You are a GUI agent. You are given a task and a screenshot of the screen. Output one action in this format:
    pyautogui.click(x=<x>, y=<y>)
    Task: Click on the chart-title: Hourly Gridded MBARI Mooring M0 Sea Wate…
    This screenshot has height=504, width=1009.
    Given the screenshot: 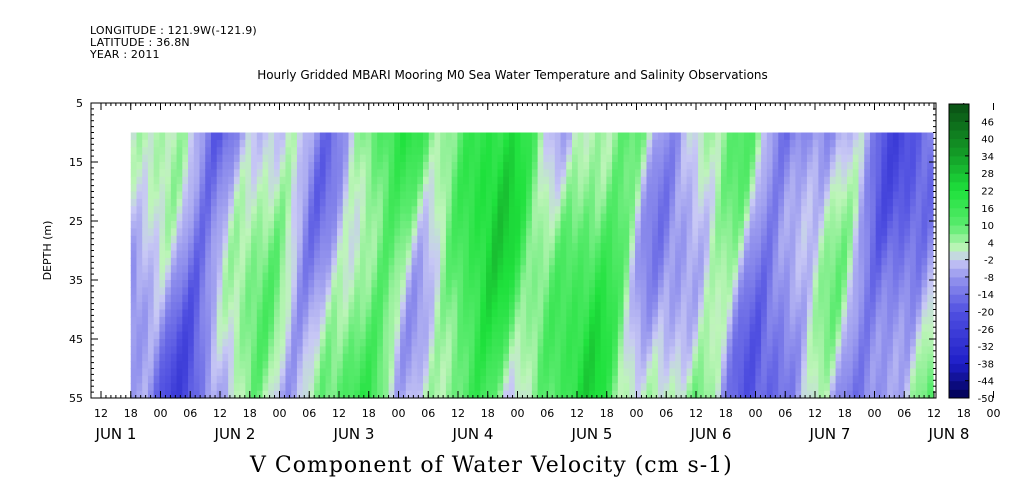 What is the action you would take?
    pyautogui.click(x=512, y=75)
    